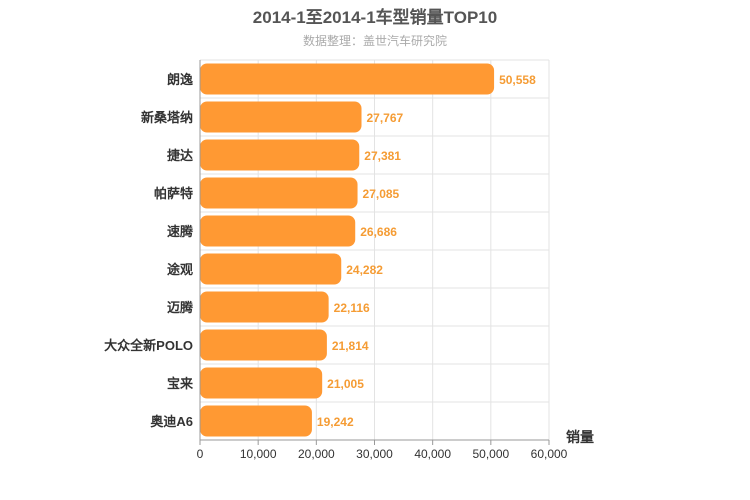  What do you see at coordinates (432, 454) in the screenshot?
I see `tick-label: 40,000` at bounding box center [432, 454].